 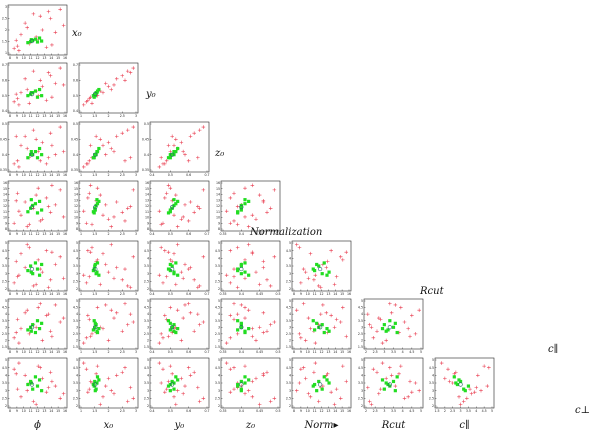 I want to click on panel-cpar-vs-phi: 8 9 10 11 12 13 14 15 16 1.5 2 2.5 3 3.5 4 4.5 5, so click(x=35, y=326).